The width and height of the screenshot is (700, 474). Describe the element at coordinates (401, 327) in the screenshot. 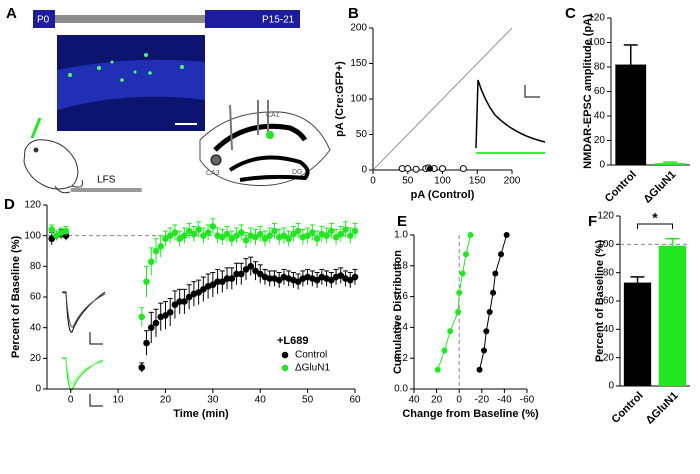

I see `y-tick-label: 0.4` at that location.